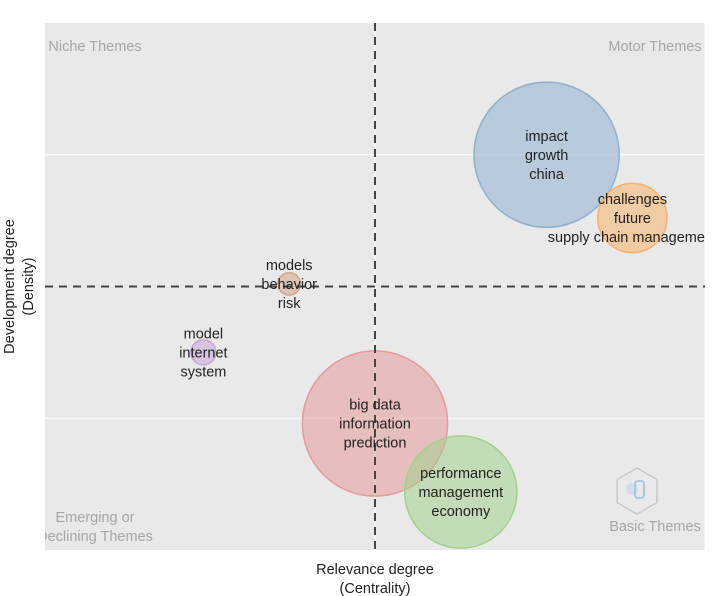 This screenshot has height=596, width=712. What do you see at coordinates (546, 137) in the screenshot?
I see `bubble-term-label: impact` at bounding box center [546, 137].